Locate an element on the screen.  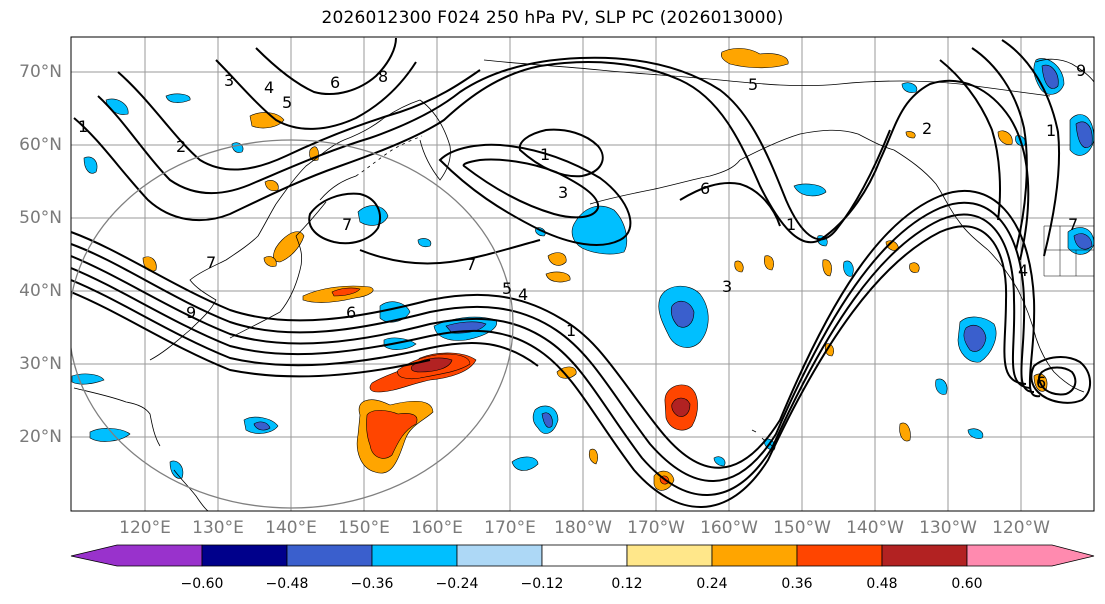
colorbar is located at coordinates (582, 555).